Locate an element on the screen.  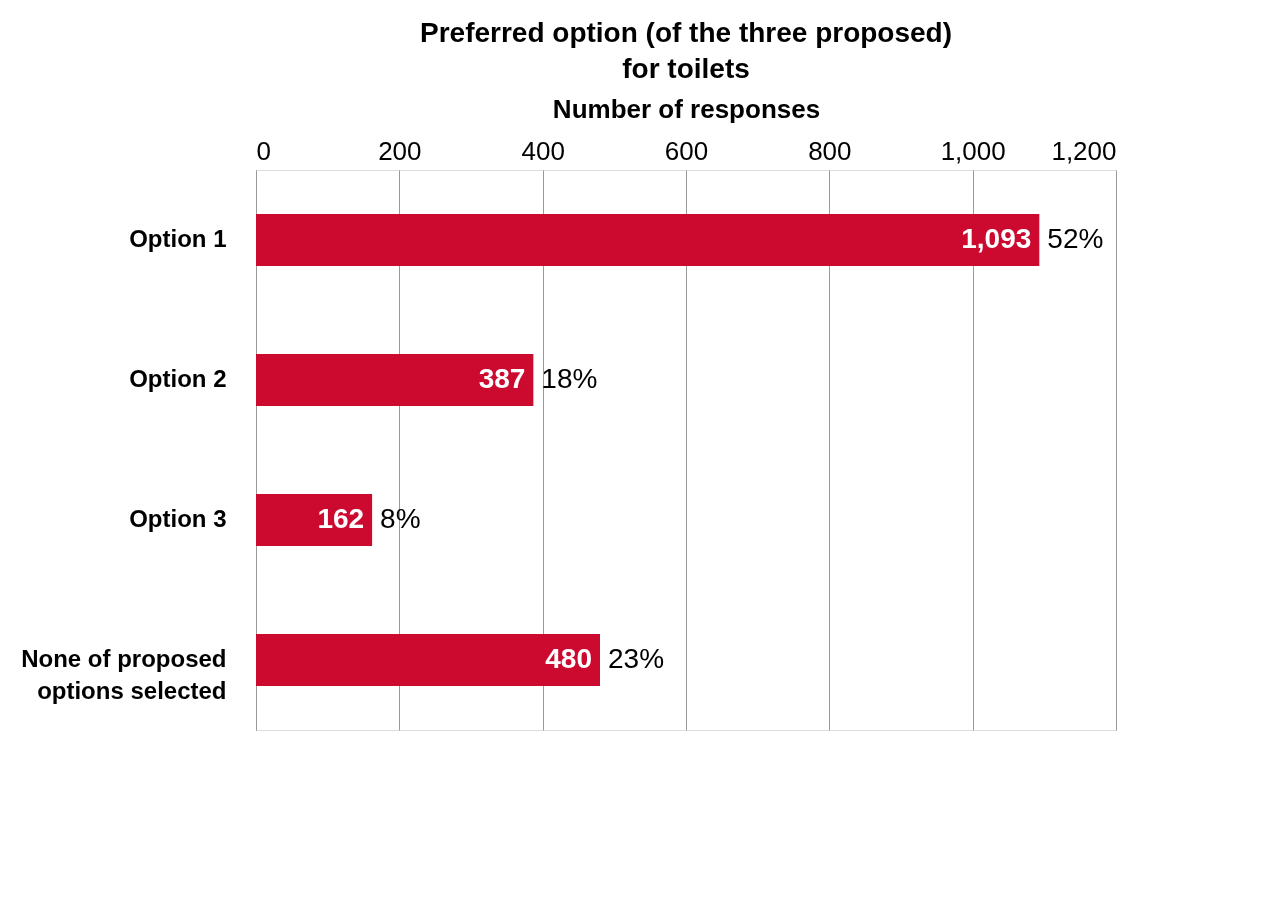
x-tick-label: 400 is located at coordinates (543, 150).